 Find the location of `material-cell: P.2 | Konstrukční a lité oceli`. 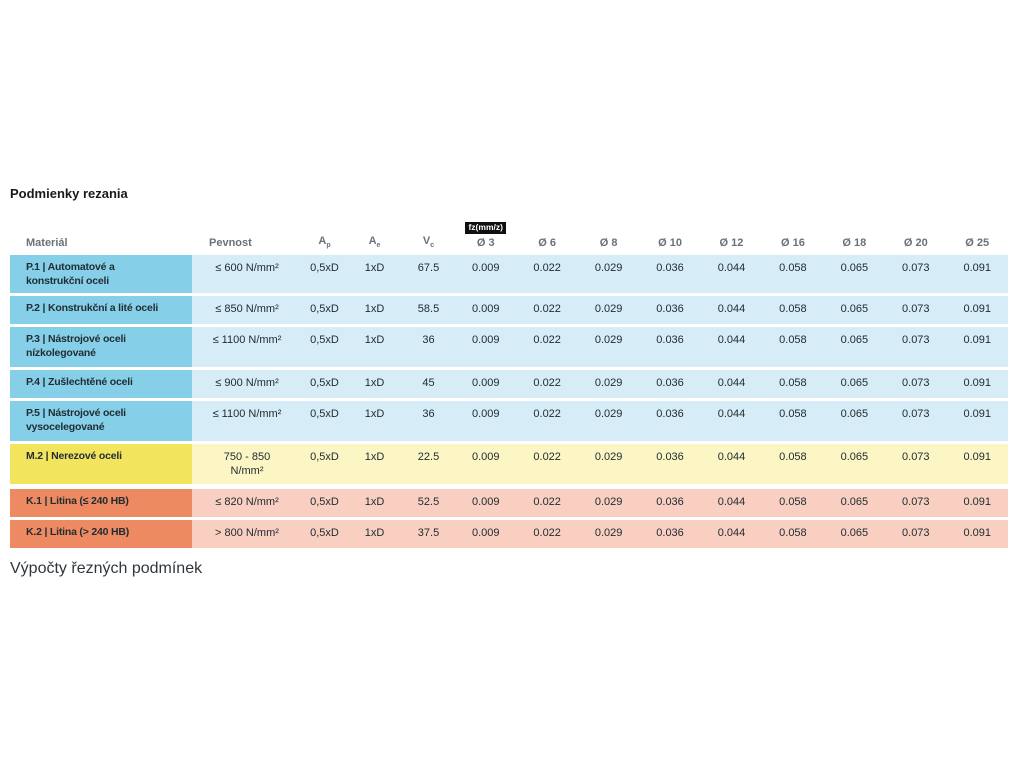

material-cell: P.2 | Konstrukční a lité oceli is located at coordinates (101, 310).